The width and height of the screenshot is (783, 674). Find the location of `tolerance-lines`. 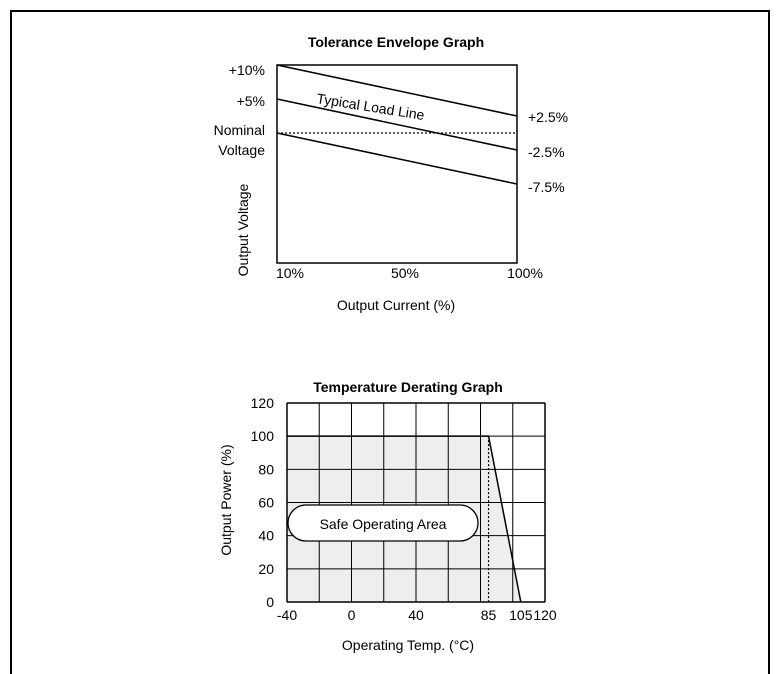

tolerance-lines is located at coordinates (397, 124).